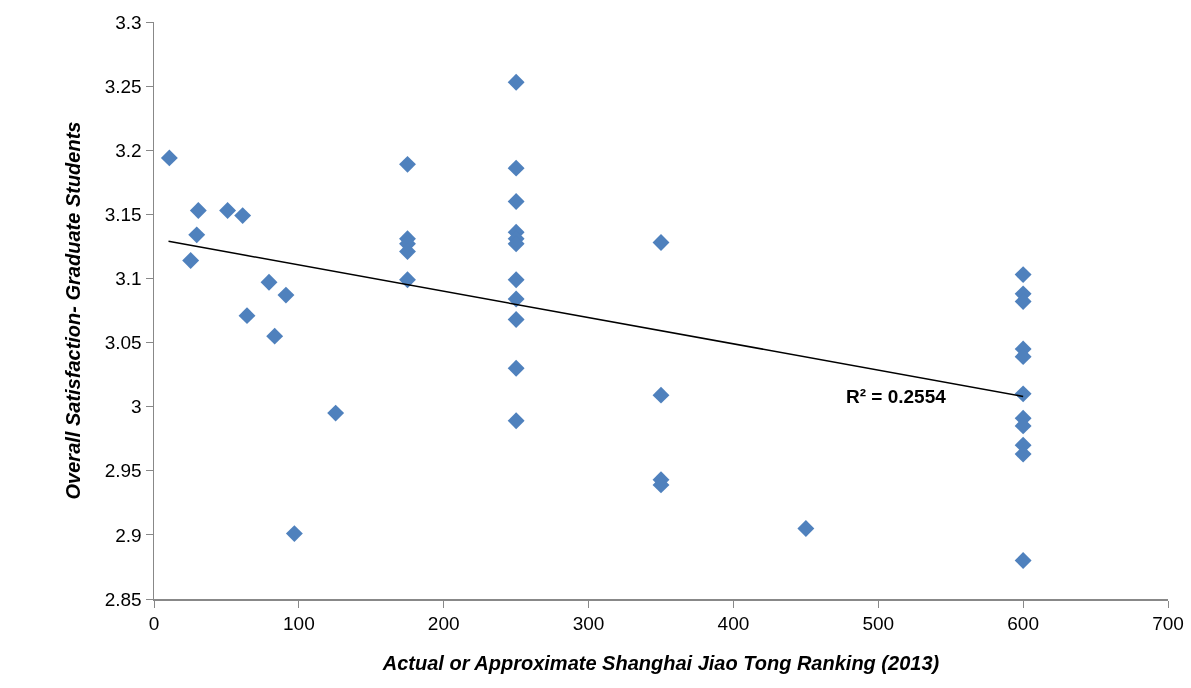 The image size is (1191, 688). I want to click on x-tick-label: 400, so click(733, 624).